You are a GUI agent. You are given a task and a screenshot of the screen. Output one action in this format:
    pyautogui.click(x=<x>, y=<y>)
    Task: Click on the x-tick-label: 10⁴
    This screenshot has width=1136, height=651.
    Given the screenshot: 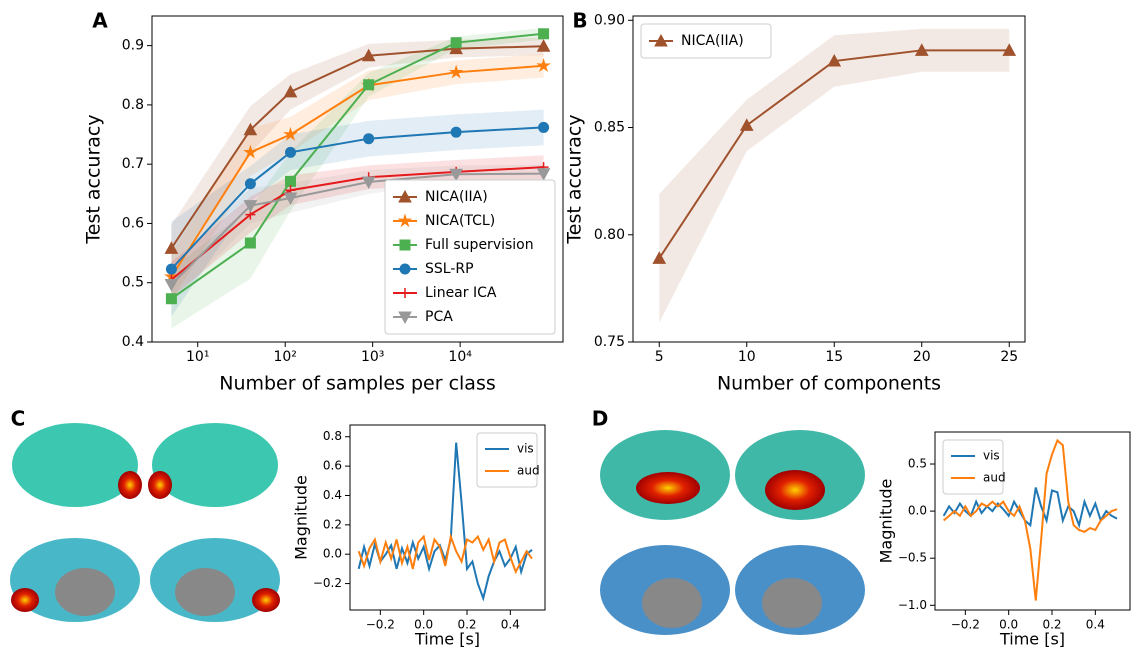 What is the action you would take?
    pyautogui.click(x=460, y=357)
    